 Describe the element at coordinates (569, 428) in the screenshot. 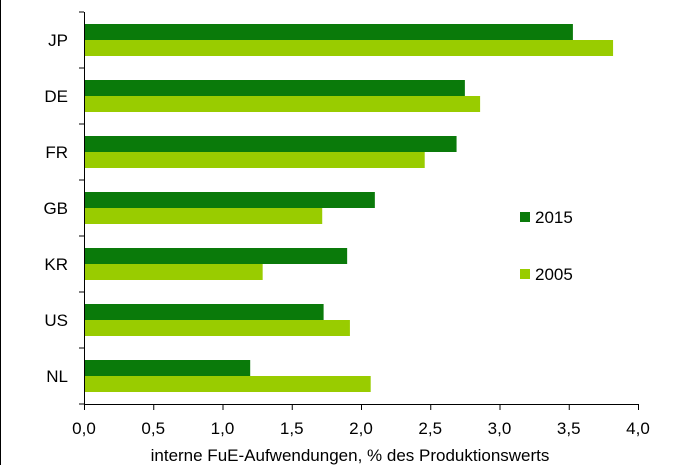

I see `x-tick-label: 3,5` at that location.